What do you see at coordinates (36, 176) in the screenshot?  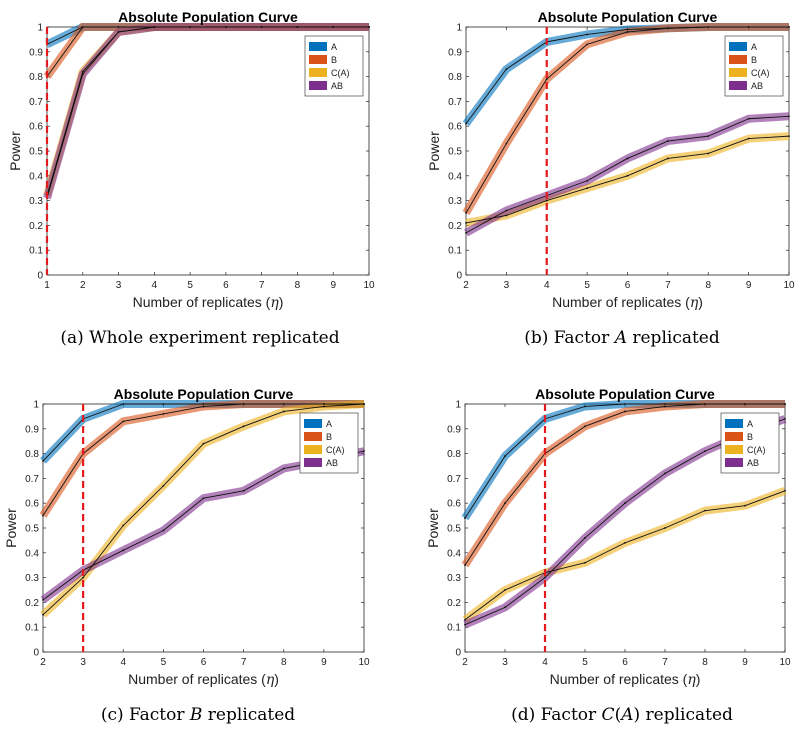 I see `y-tick-label: 0.4` at bounding box center [36, 176].